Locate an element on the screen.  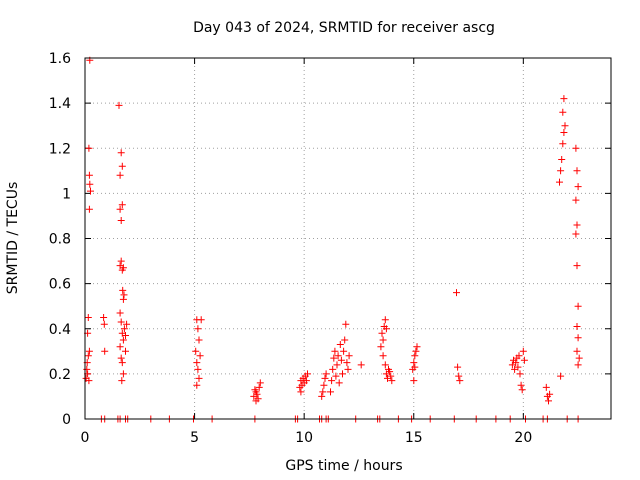
y-tick-label: 1.6 is located at coordinates (60, 59).